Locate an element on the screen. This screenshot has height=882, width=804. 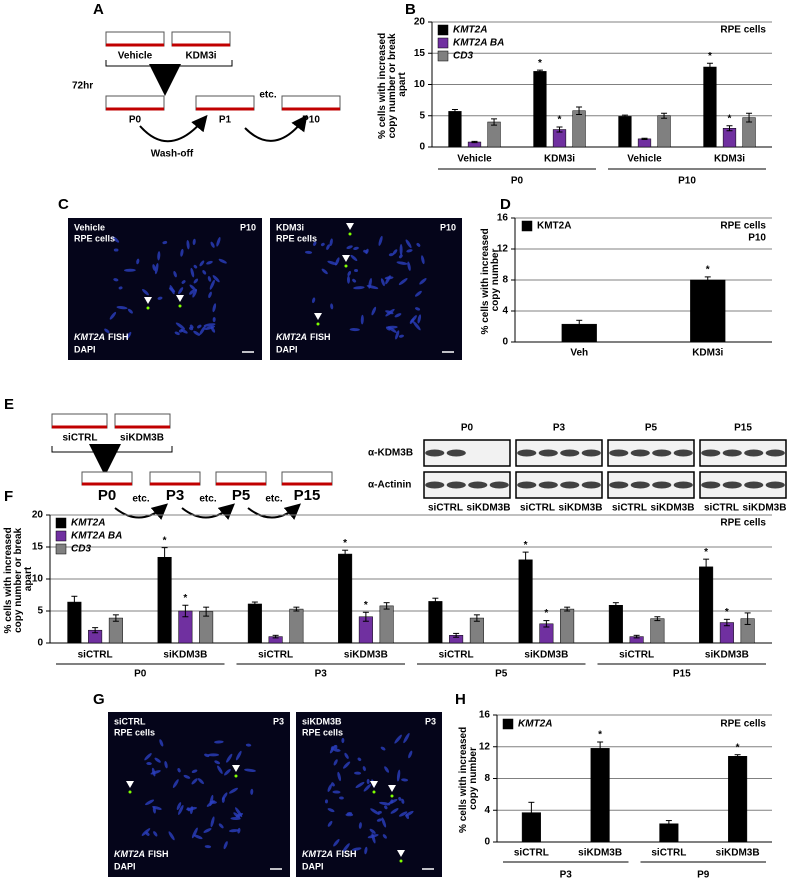
condition: siKDM3B is located at coordinates (142, 438).